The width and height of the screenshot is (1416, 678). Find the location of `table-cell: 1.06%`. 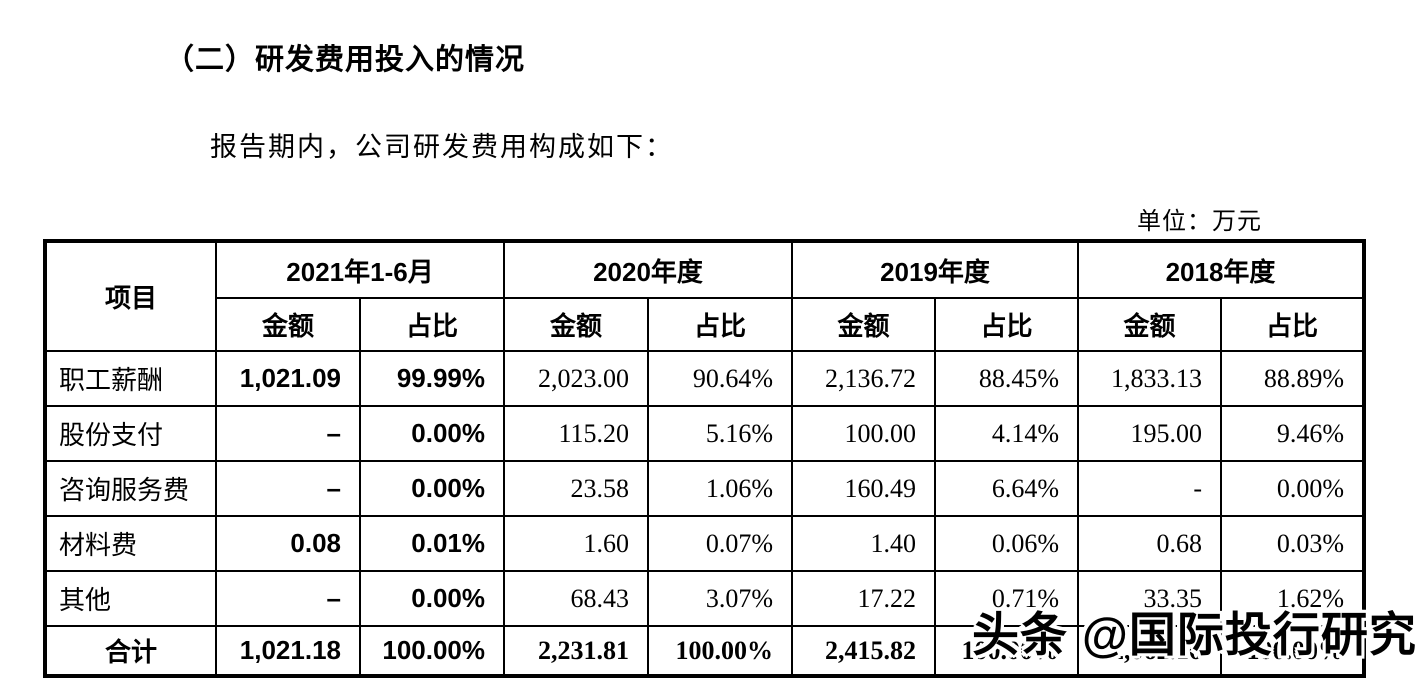

table-cell: 1.06% is located at coordinates (720, 488).